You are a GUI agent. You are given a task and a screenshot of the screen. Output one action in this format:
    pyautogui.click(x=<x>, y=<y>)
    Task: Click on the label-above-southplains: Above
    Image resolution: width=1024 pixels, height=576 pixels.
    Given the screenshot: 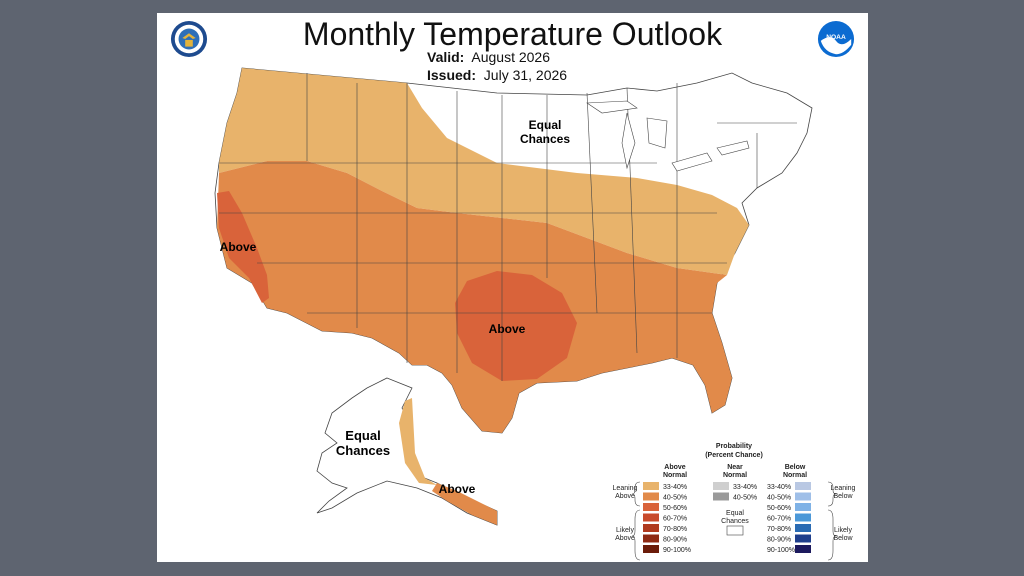 What is the action you would take?
    pyautogui.click(x=507, y=329)
    